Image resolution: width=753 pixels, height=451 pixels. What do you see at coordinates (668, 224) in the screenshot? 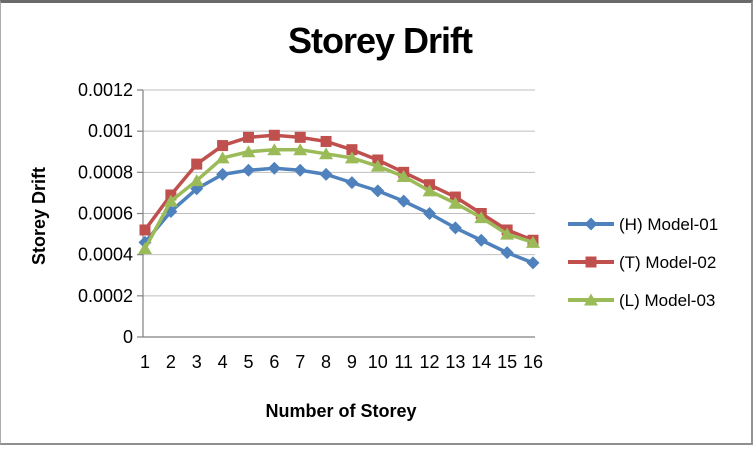
I see `legend-label-model-01: (H) Model-01` at bounding box center [668, 224].